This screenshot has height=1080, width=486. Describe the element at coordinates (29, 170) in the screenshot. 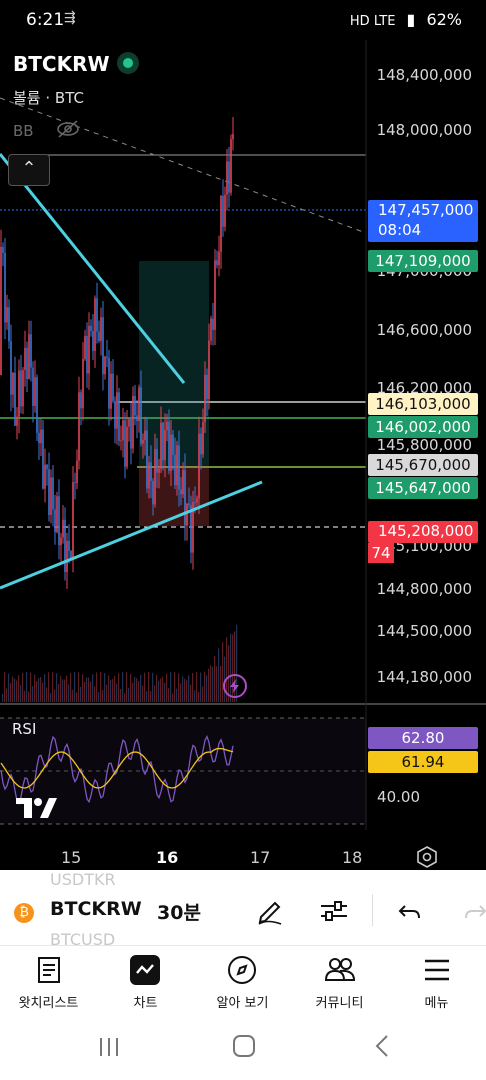

I see `collapse-legend-button: ⌃` at that location.